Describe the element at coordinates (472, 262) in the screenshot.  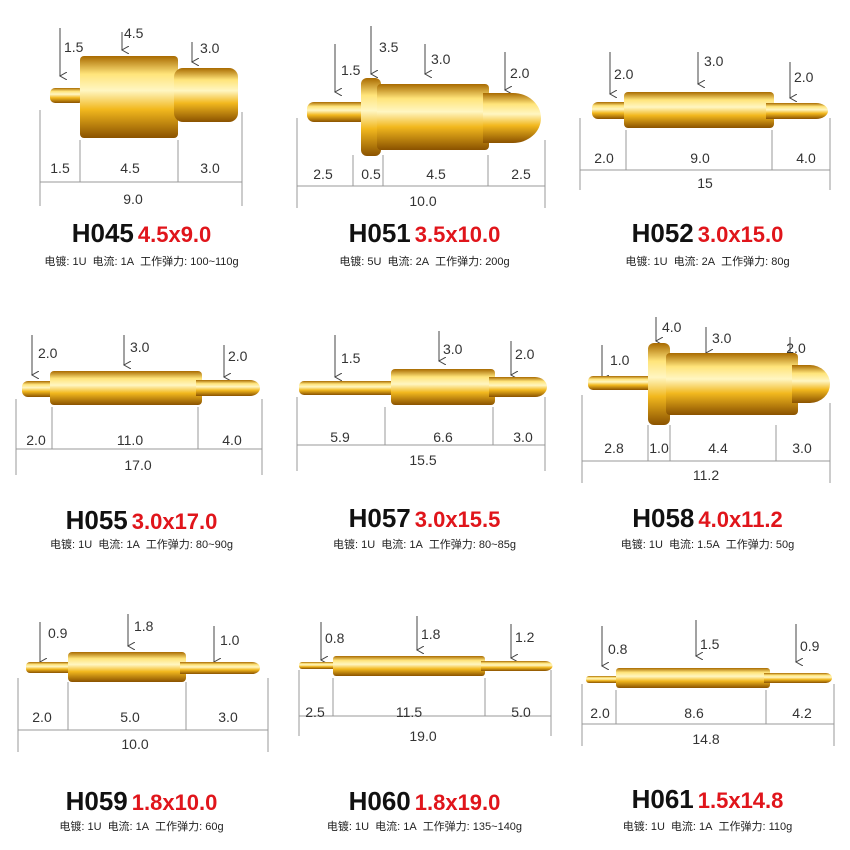
I see `force-spec: 工作弹力: 200g` at that location.